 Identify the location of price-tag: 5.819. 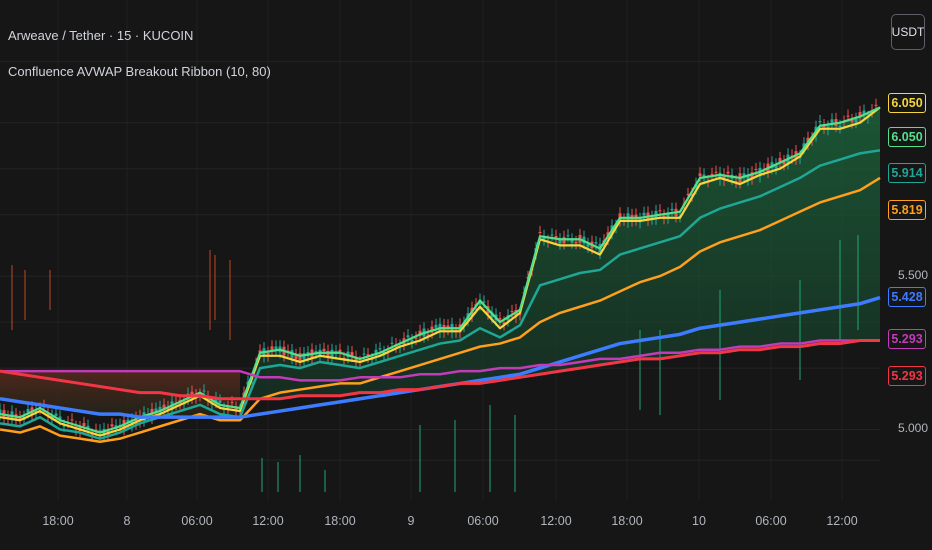
(907, 210).